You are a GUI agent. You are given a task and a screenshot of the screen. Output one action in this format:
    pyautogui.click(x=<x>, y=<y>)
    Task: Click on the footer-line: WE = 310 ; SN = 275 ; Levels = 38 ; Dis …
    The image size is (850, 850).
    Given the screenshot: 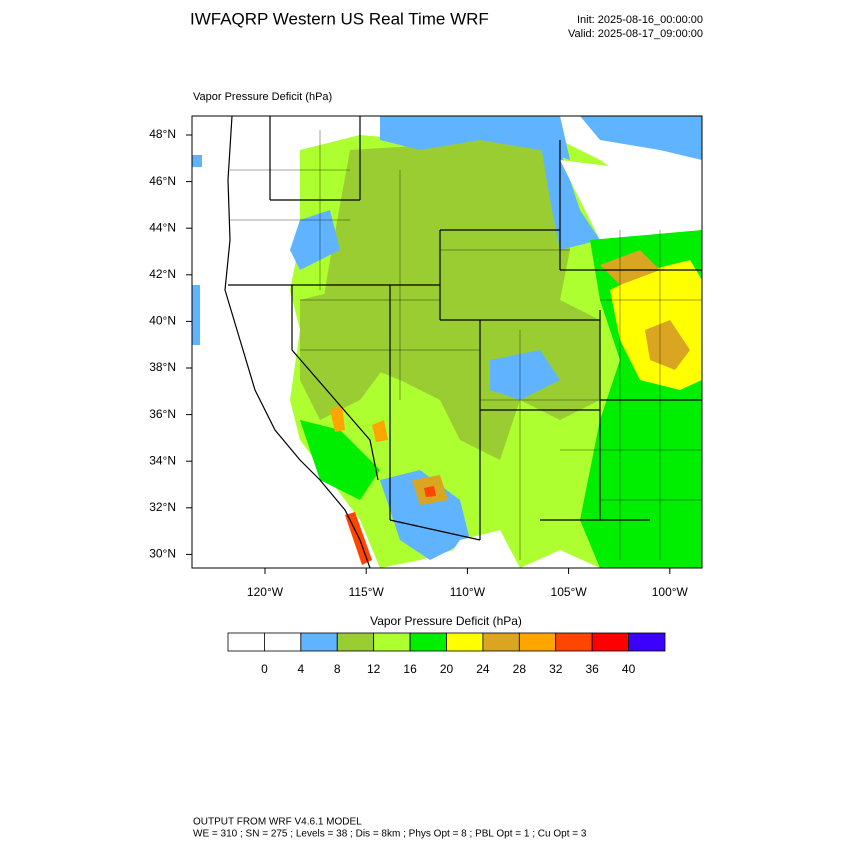 What is the action you would take?
    pyautogui.click(x=390, y=834)
    